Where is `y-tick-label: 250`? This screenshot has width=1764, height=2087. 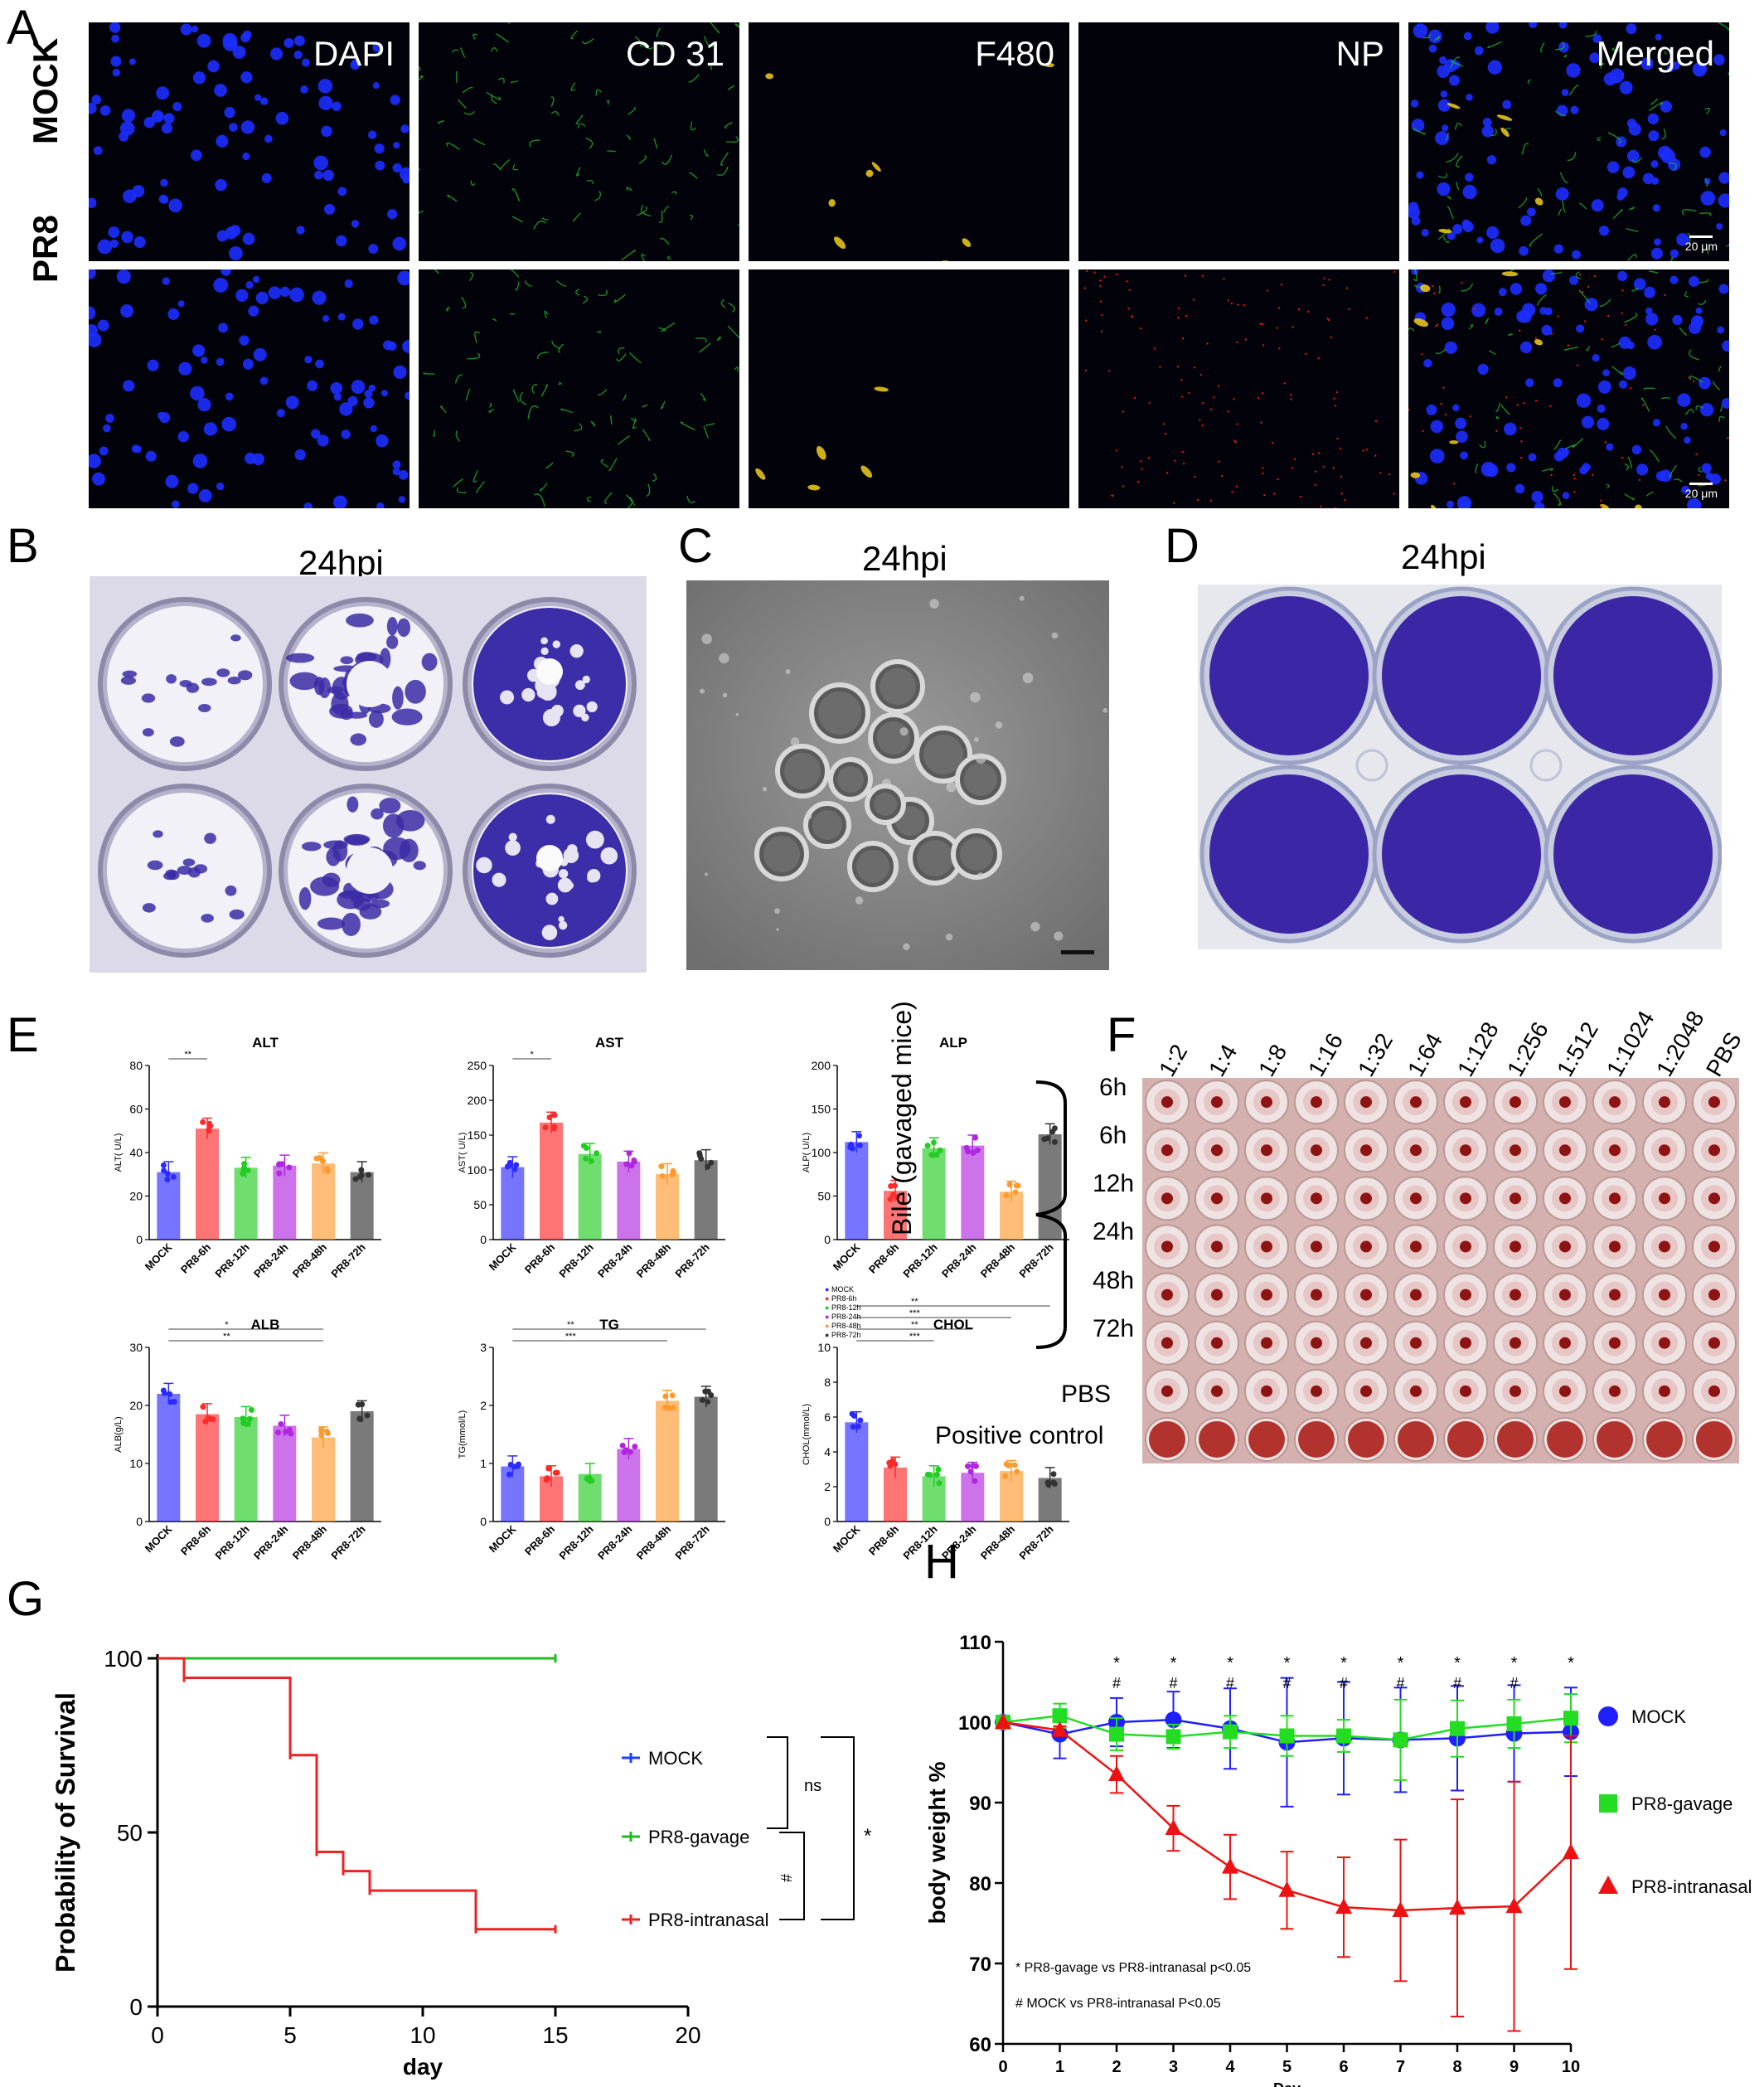
y-tick-label: 250 is located at coordinates (477, 1065).